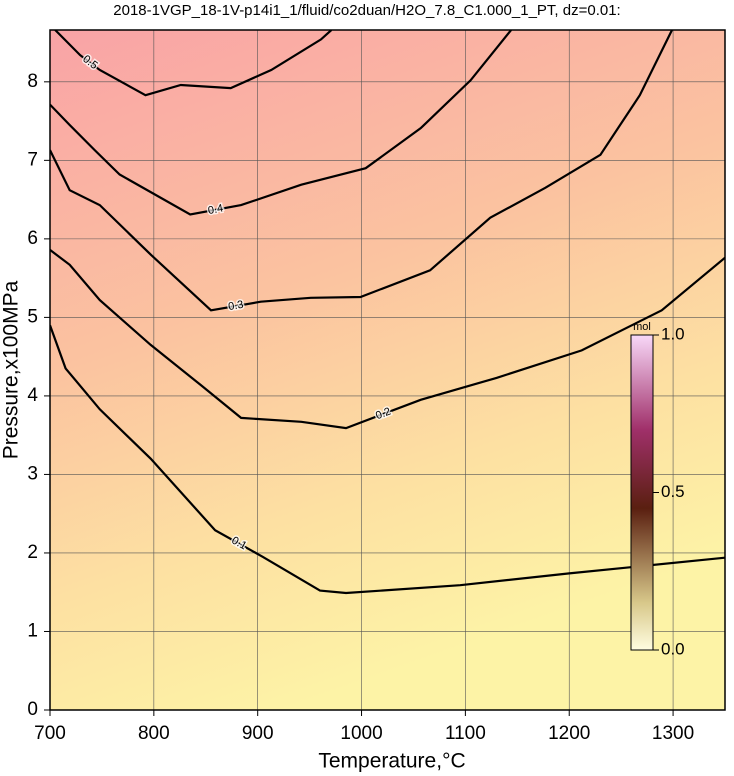 This screenshot has height=776, width=734. I want to click on x-tick-label: 900, so click(258, 733).